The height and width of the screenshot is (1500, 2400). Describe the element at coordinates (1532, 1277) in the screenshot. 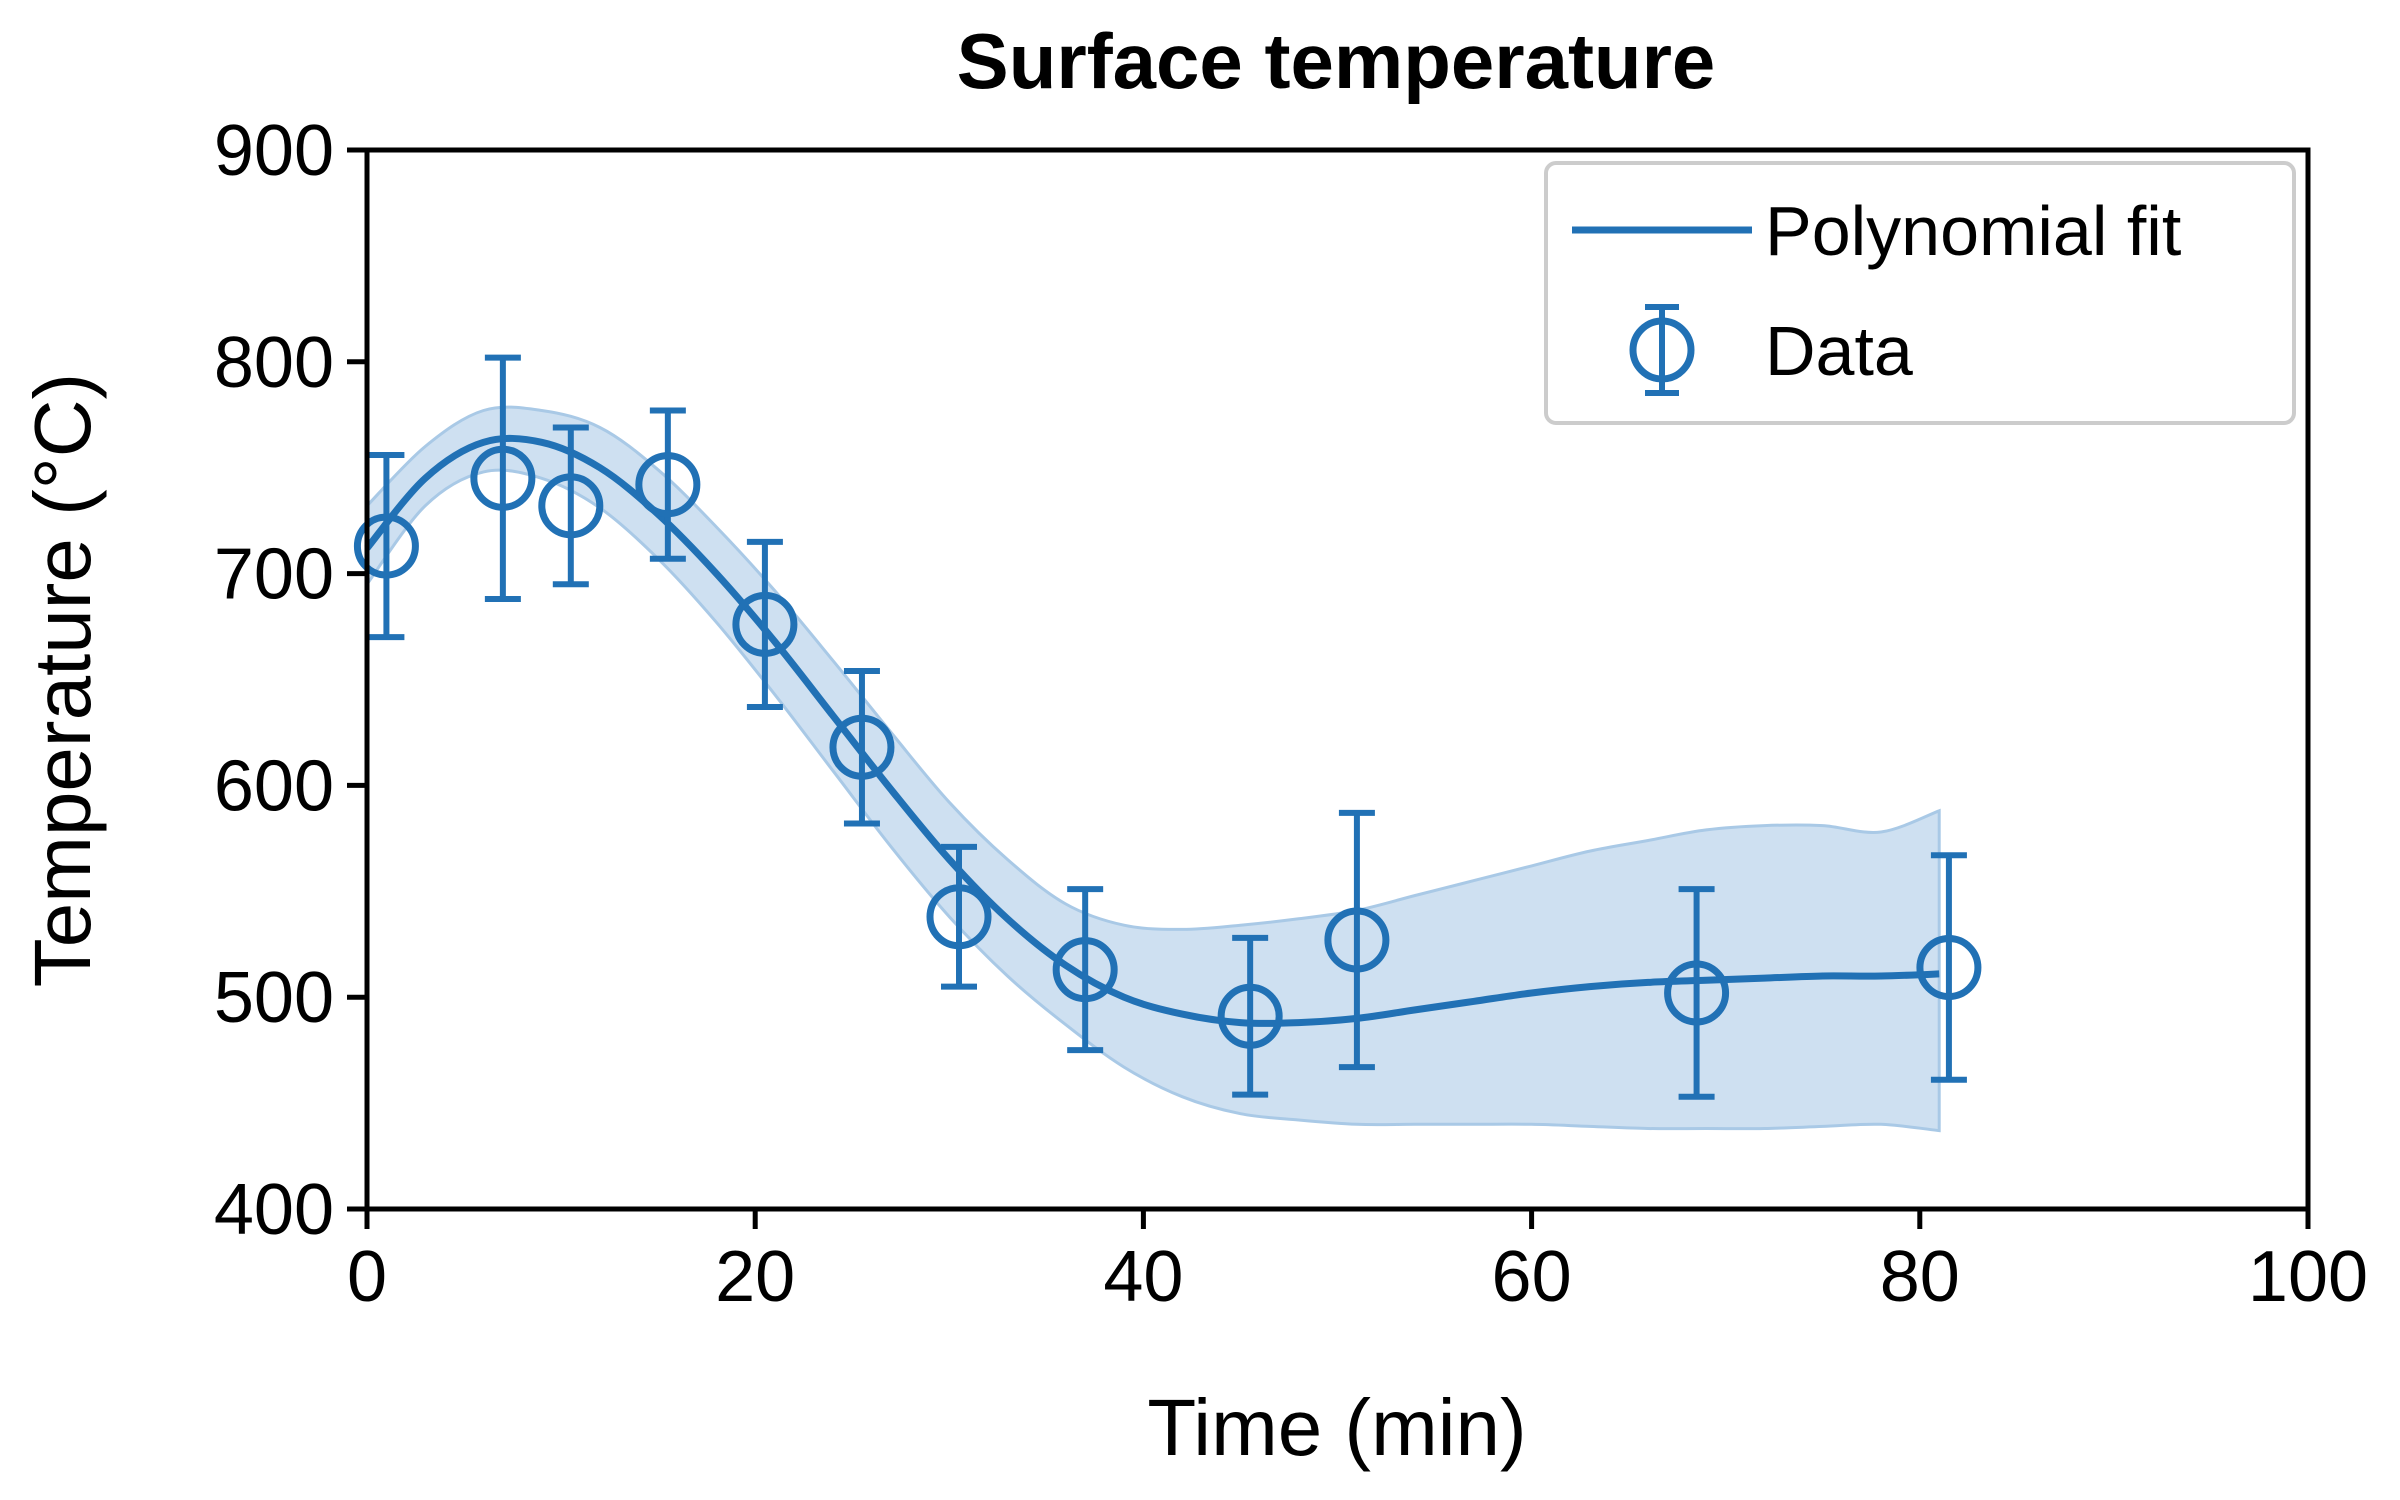

I see `x-tick-label: 60` at that location.